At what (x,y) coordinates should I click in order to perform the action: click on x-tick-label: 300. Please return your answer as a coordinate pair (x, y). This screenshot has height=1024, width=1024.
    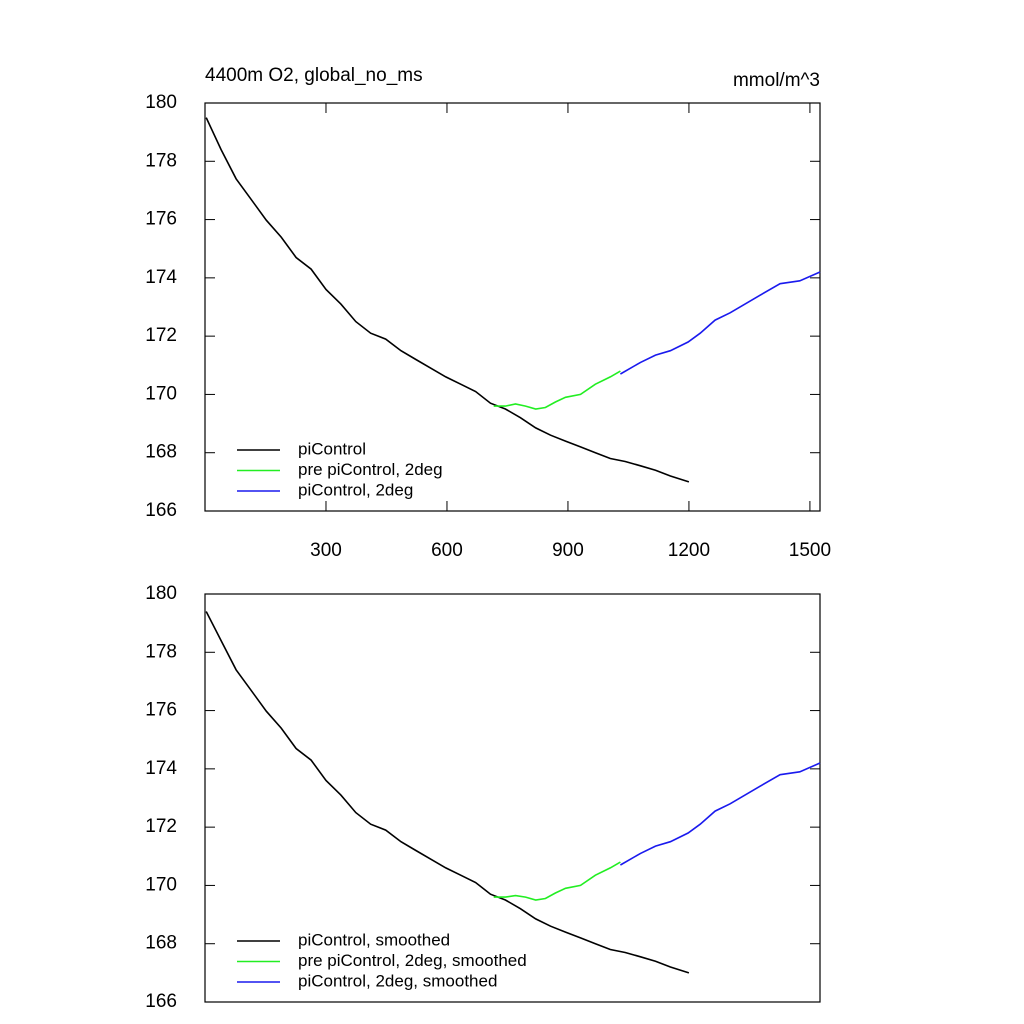
    Looking at the image, I should click on (326, 550).